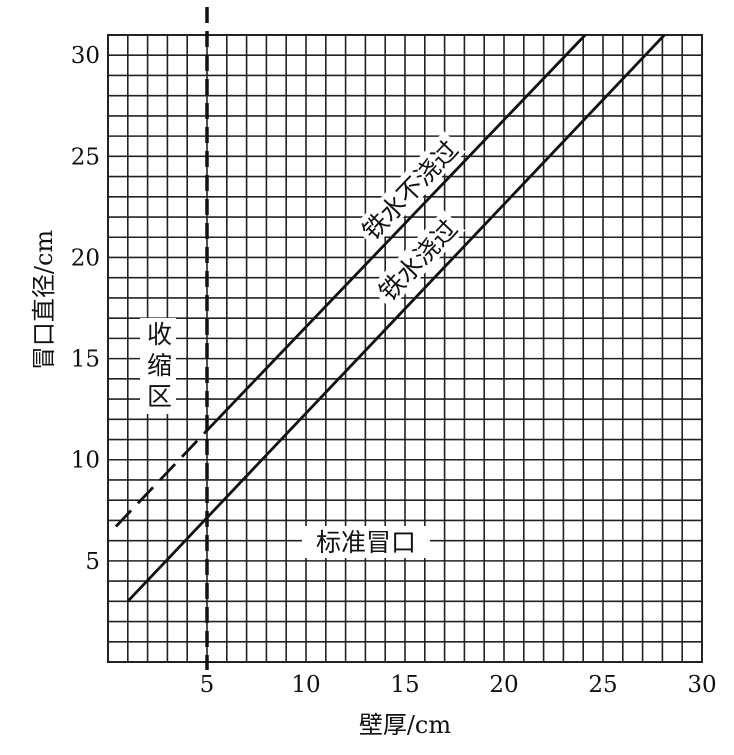  What do you see at coordinates (85, 461) in the screenshot?
I see `y-tick-label: 10` at bounding box center [85, 461].